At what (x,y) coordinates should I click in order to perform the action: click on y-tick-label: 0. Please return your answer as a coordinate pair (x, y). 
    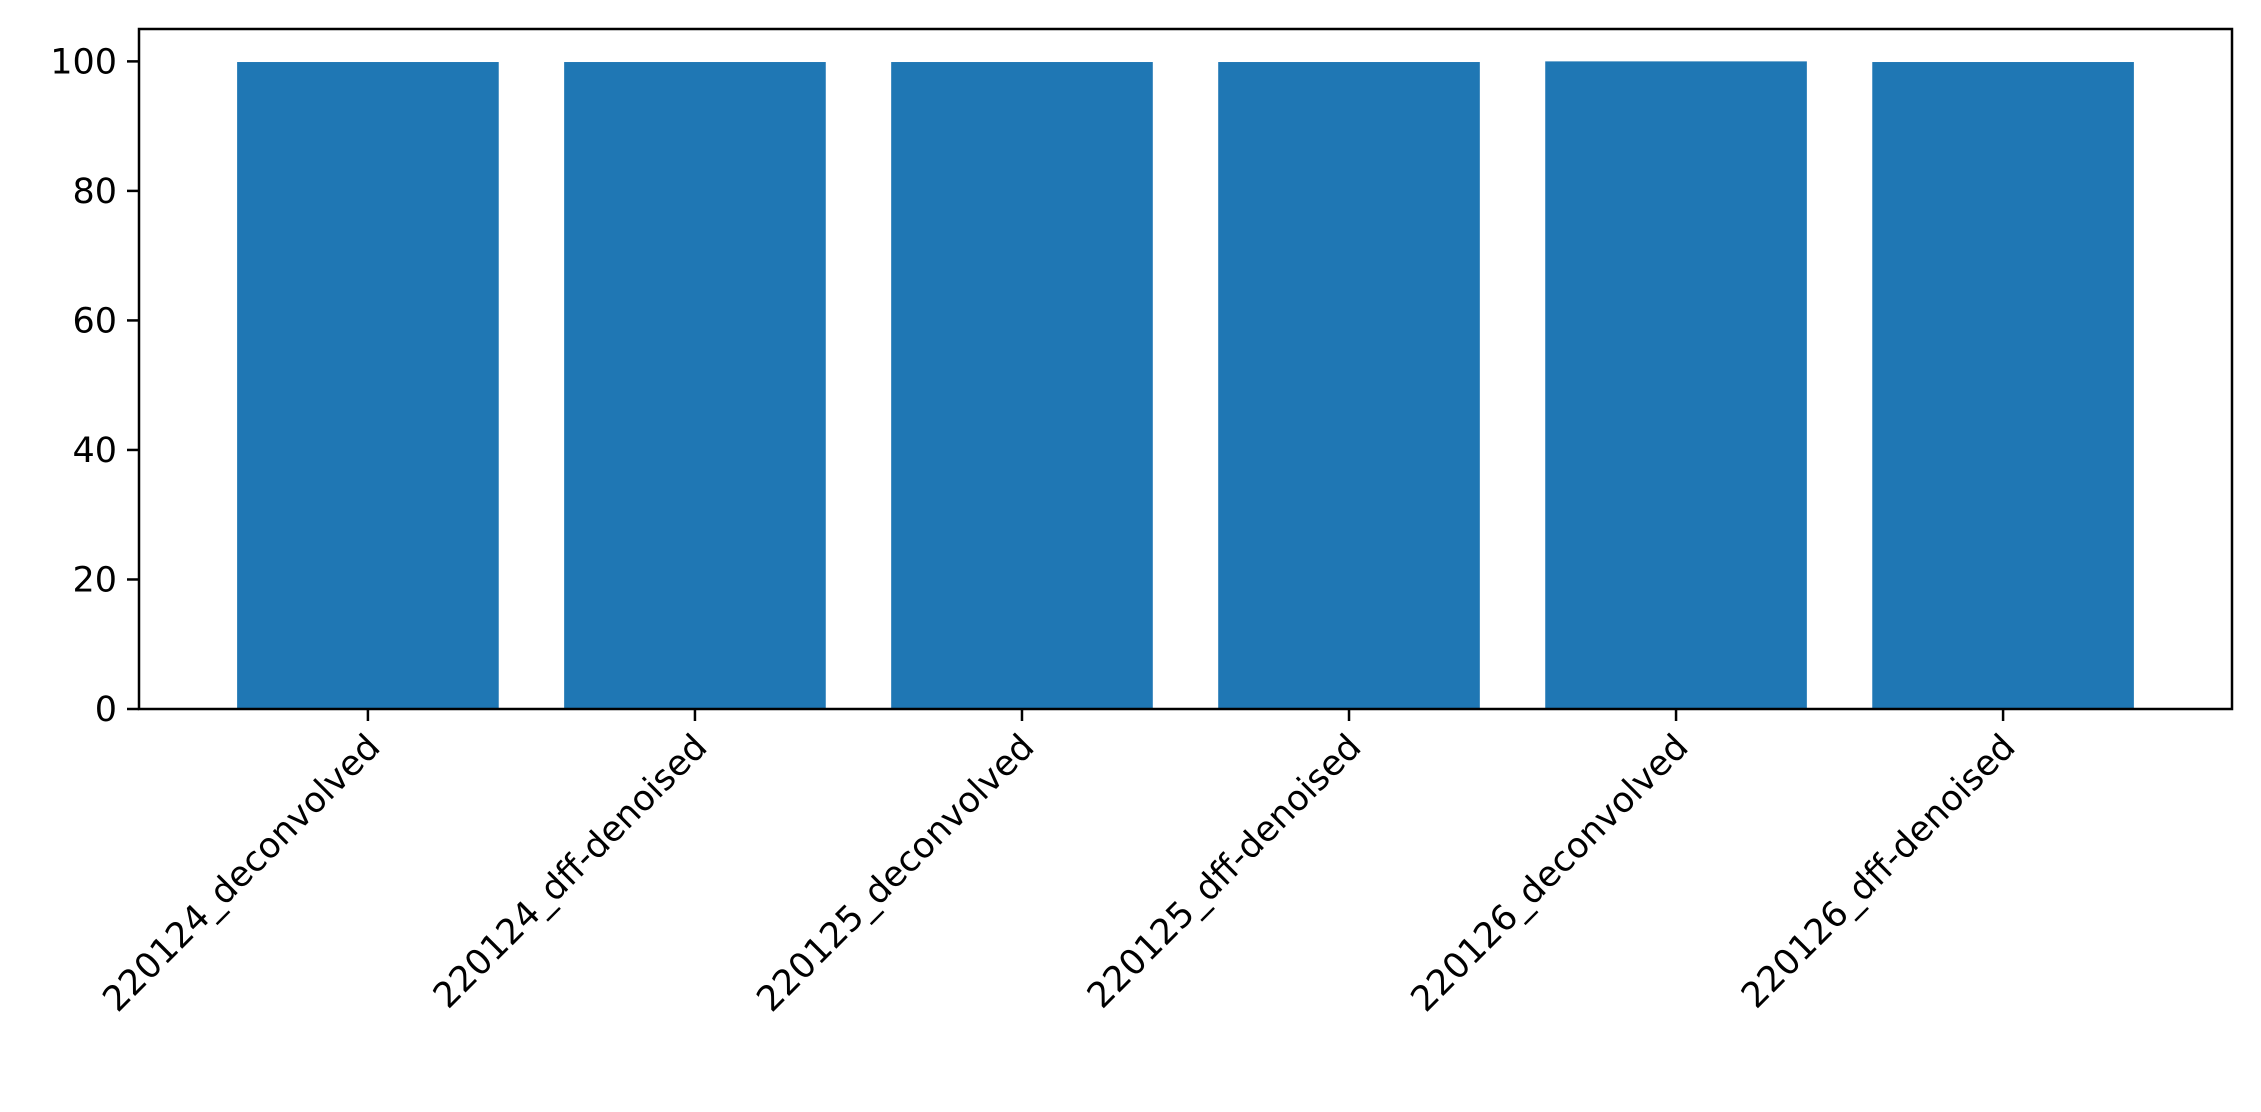
    Looking at the image, I should click on (106, 710).